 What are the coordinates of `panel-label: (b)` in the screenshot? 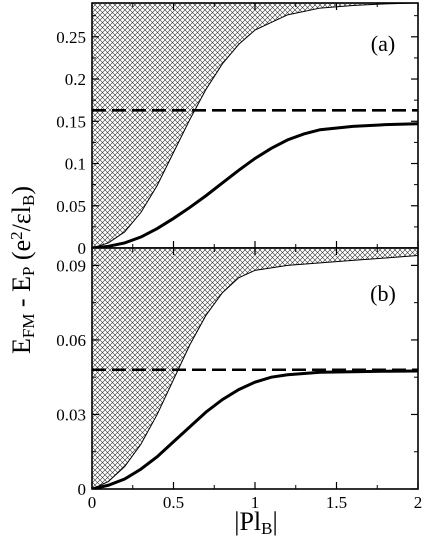 It's located at (383, 293).